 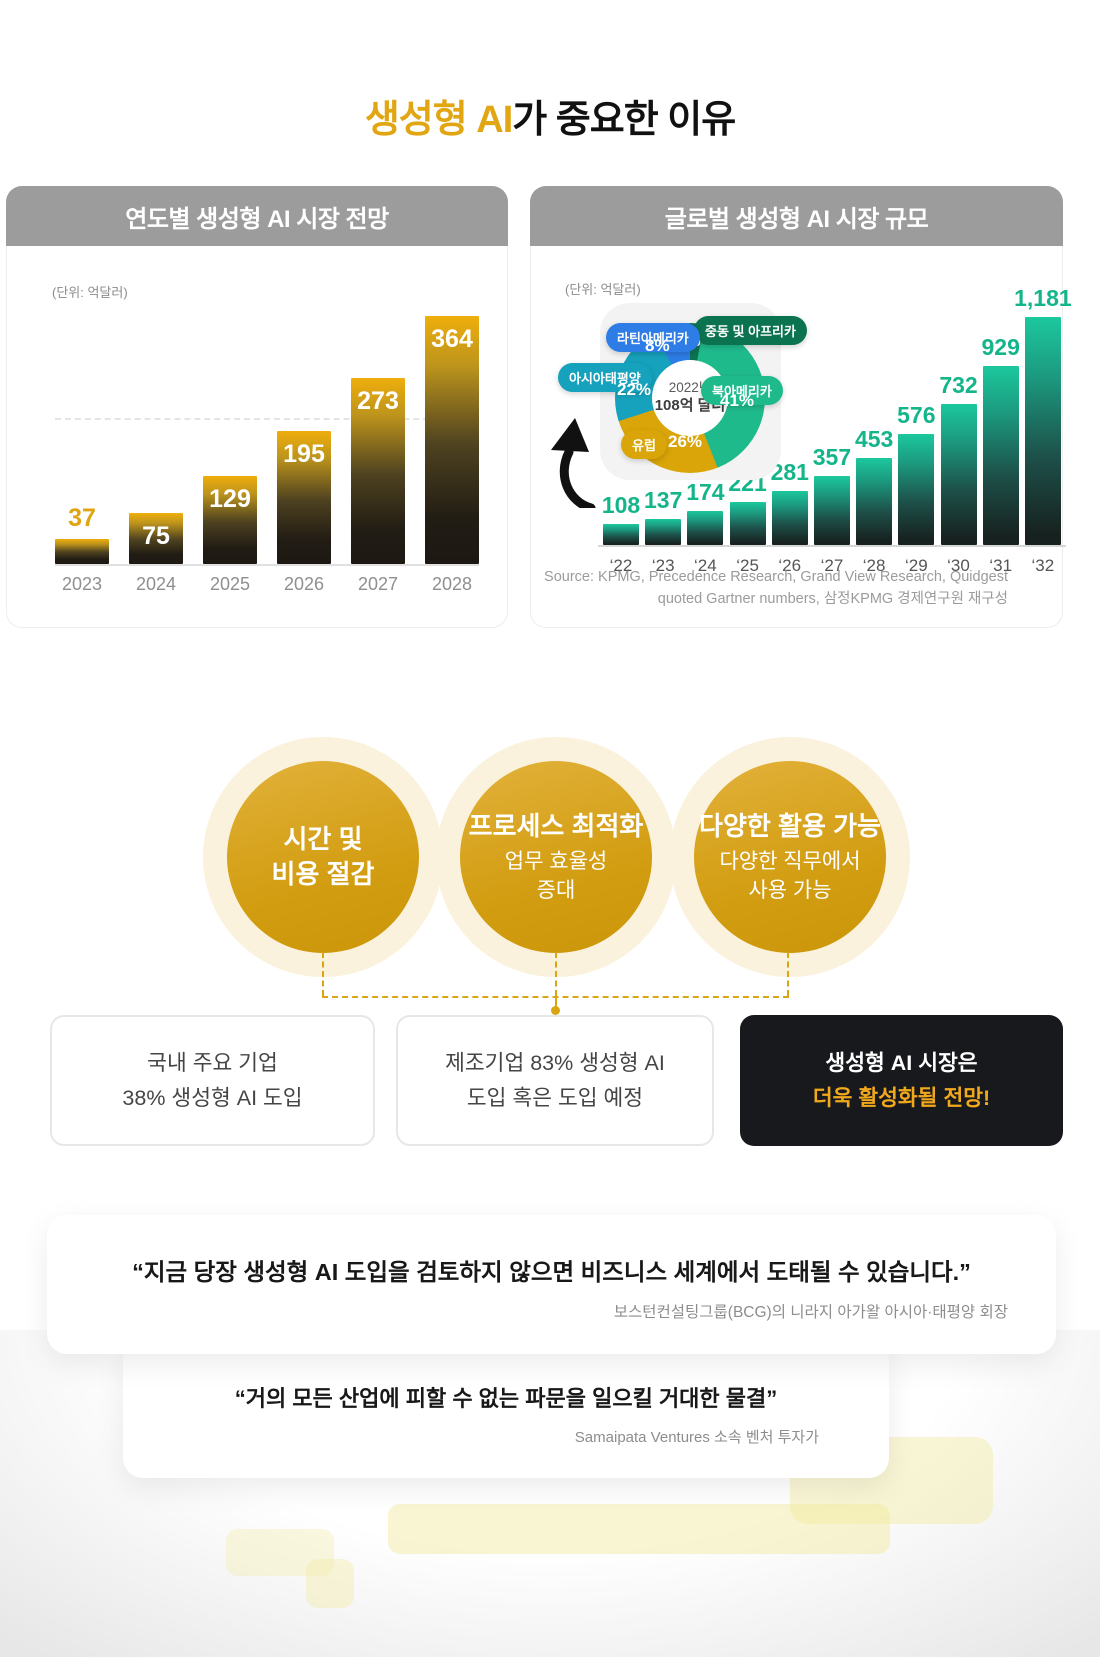 What do you see at coordinates (835, 416) in the screenshot?
I see `global-bar-chart: 108 137 174 221 281 357 453 576 732 929 1,181` at bounding box center [835, 416].